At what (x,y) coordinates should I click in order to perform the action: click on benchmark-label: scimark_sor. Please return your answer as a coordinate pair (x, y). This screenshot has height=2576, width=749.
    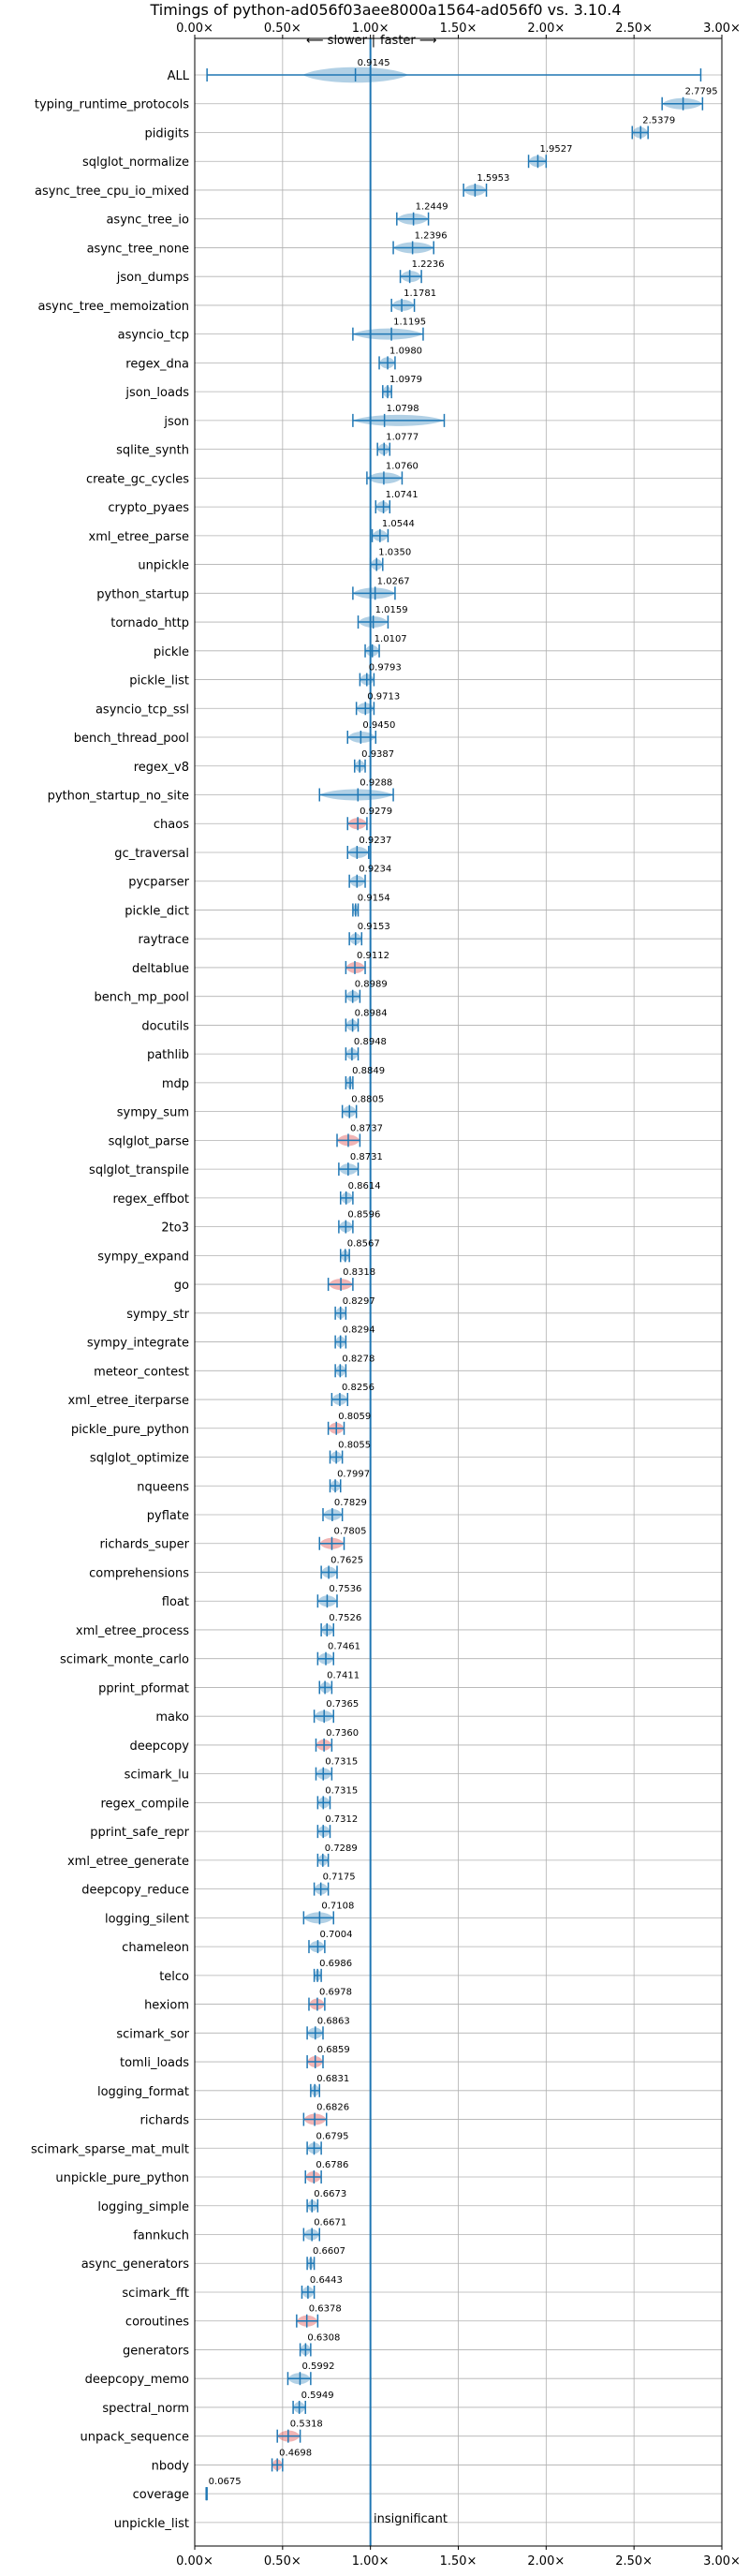
    Looking at the image, I should click on (152, 2034).